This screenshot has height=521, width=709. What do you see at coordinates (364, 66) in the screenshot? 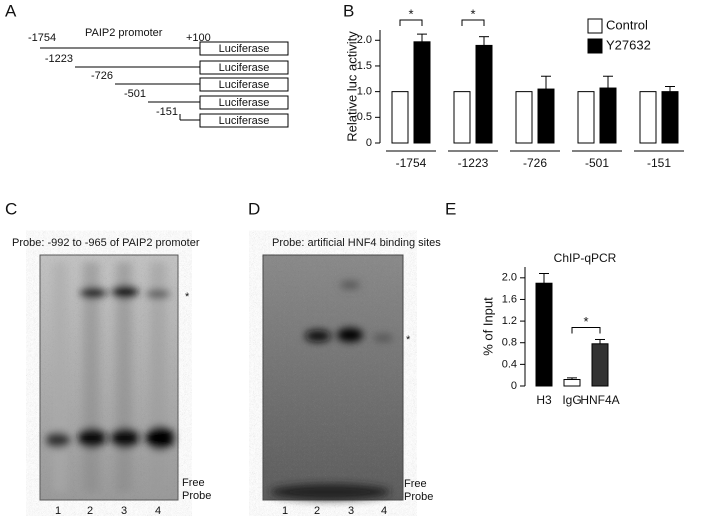
I see `y-tick-label: 1.5` at bounding box center [364, 66].